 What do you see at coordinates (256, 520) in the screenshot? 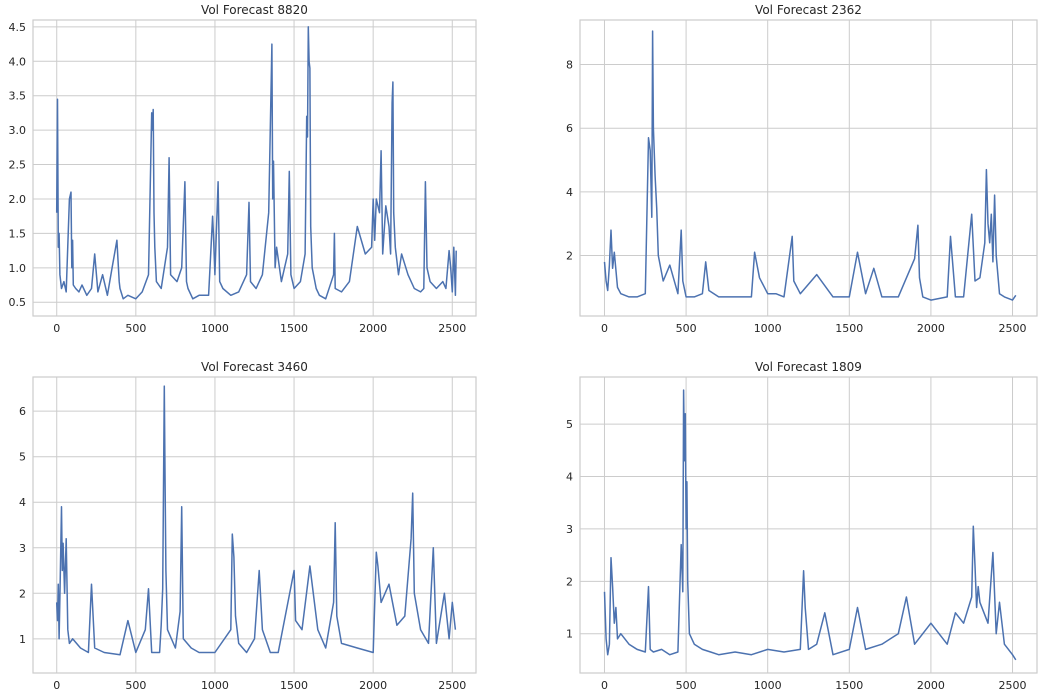
I see `series-line` at bounding box center [256, 520].